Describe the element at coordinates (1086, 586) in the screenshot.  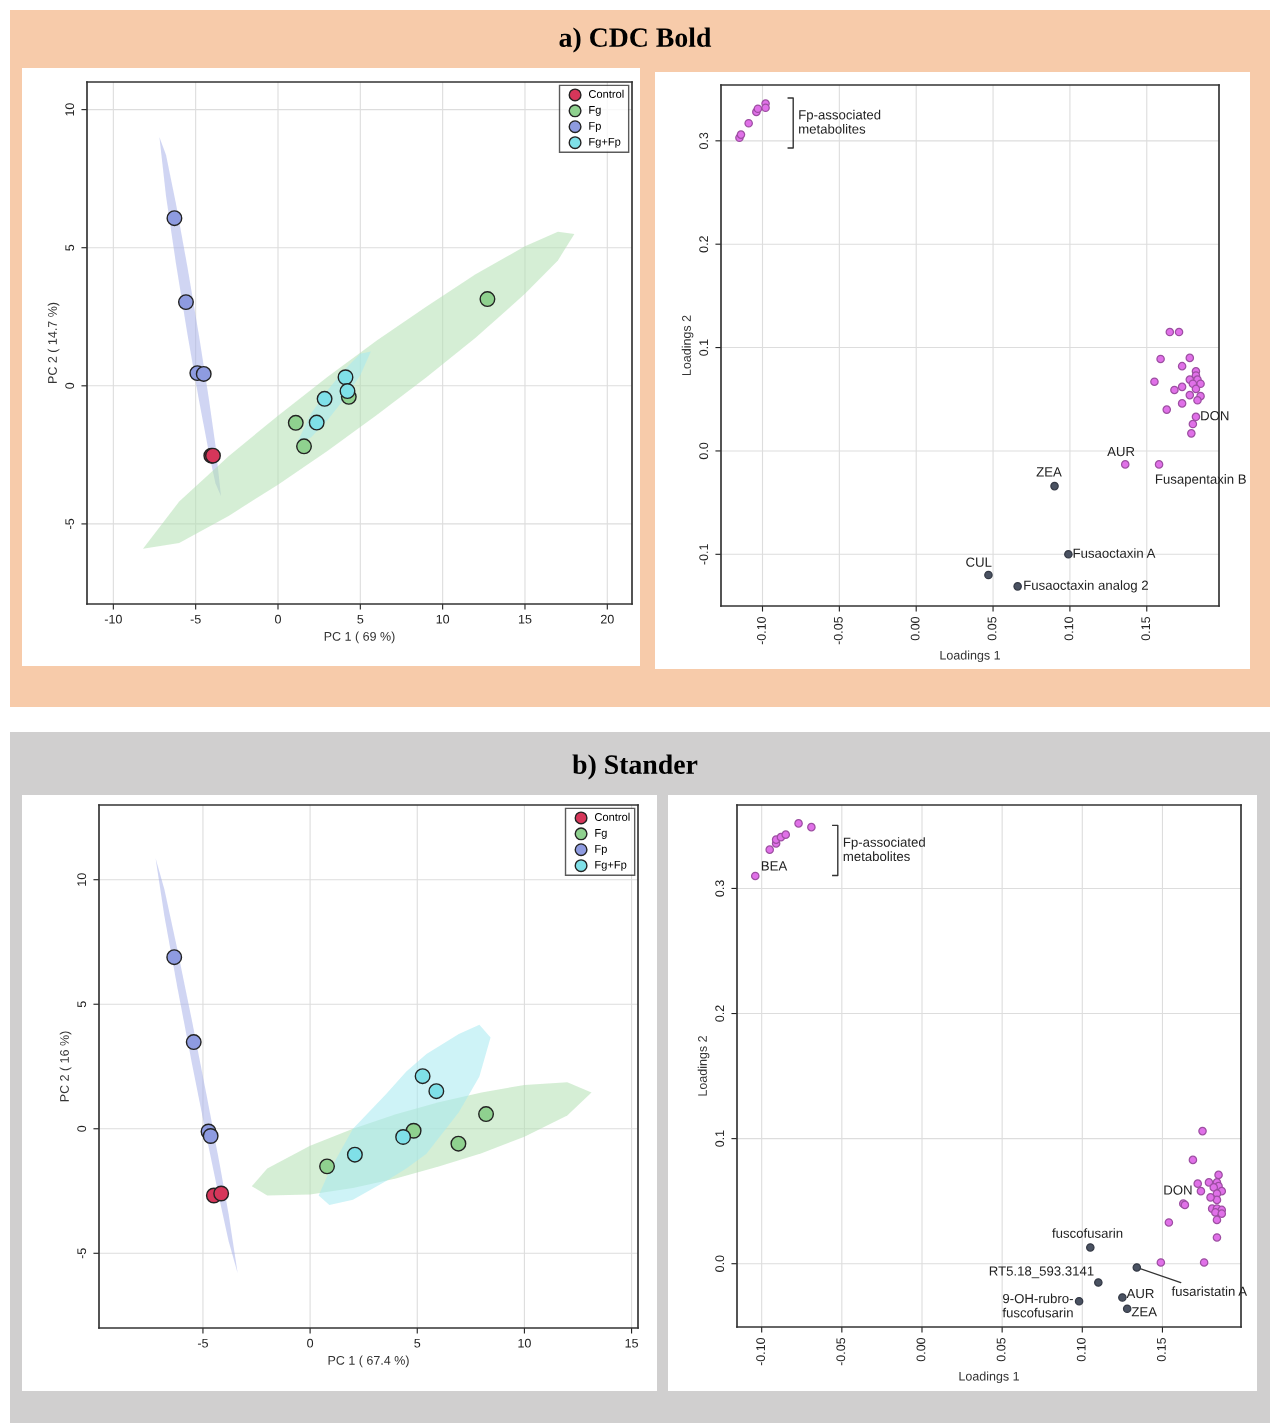
I see `annotation: Fusaoctaxin analog 2` at that location.